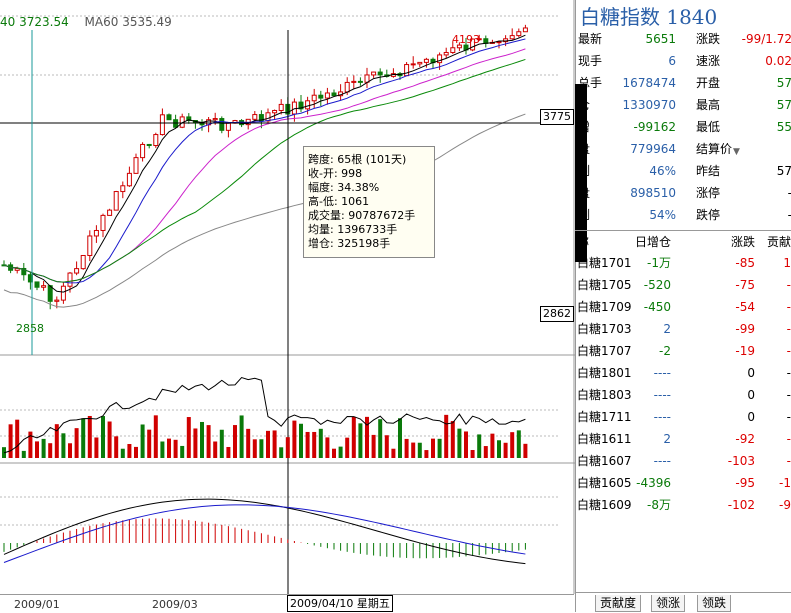 This screenshot has width=791, height=613. Describe the element at coordinates (708, 171) in the screenshot. I see `quote-label: 昨结` at that location.